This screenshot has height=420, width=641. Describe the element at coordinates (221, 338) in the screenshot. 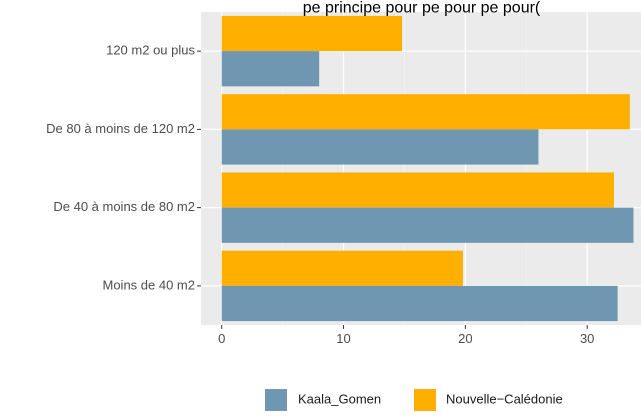

I see `x-tick-label: 0` at that location.